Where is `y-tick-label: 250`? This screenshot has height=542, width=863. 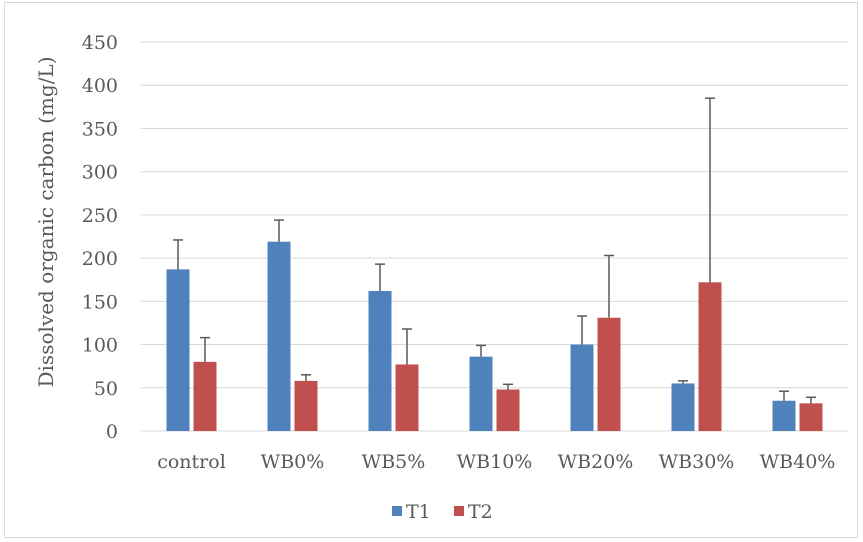 y-tick-label: 250 is located at coordinates (100, 216).